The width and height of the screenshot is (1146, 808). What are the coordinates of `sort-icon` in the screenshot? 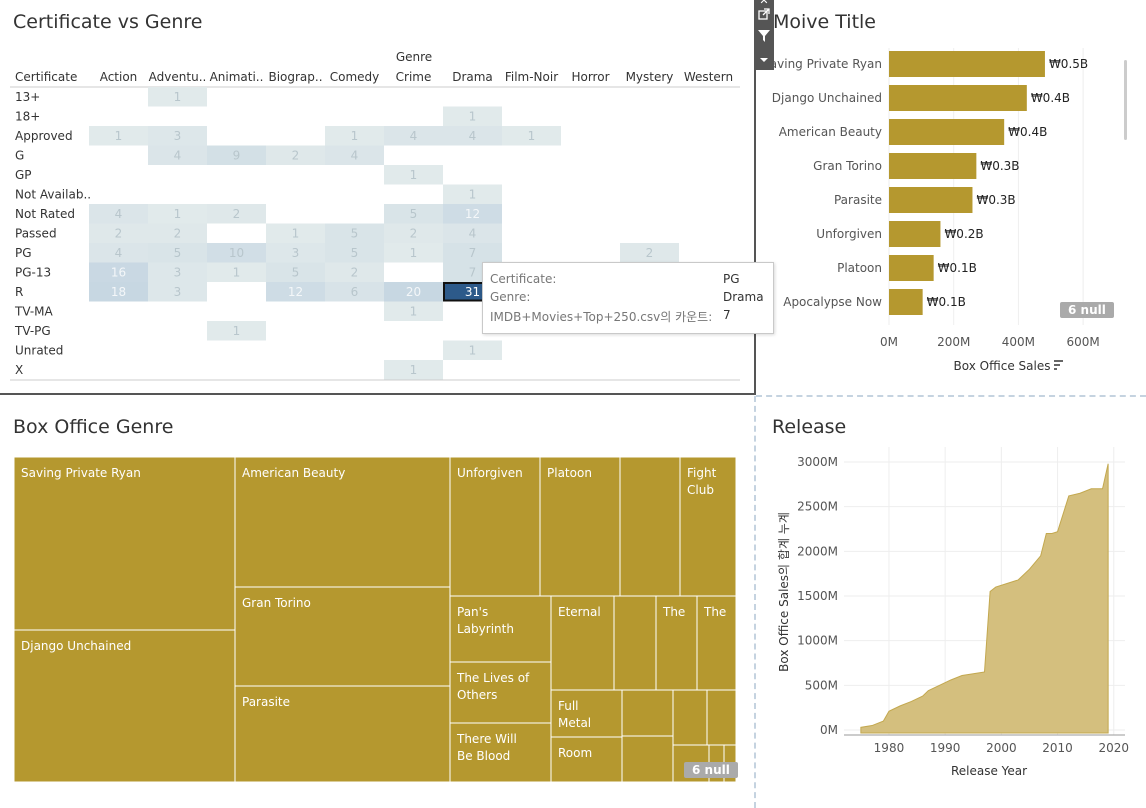 It's located at (1058, 365).